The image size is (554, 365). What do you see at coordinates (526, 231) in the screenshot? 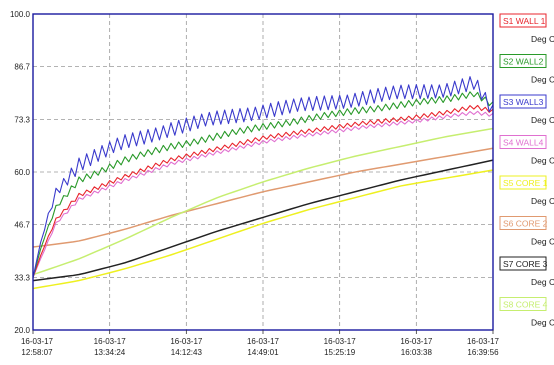
I see `legend-item: S6 CORE 2 Deg C` at bounding box center [526, 231].